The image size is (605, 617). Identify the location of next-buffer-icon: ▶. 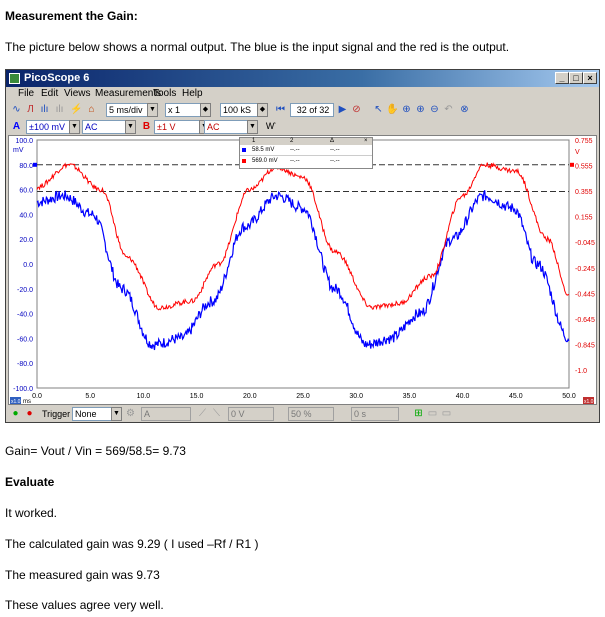
(342, 109).